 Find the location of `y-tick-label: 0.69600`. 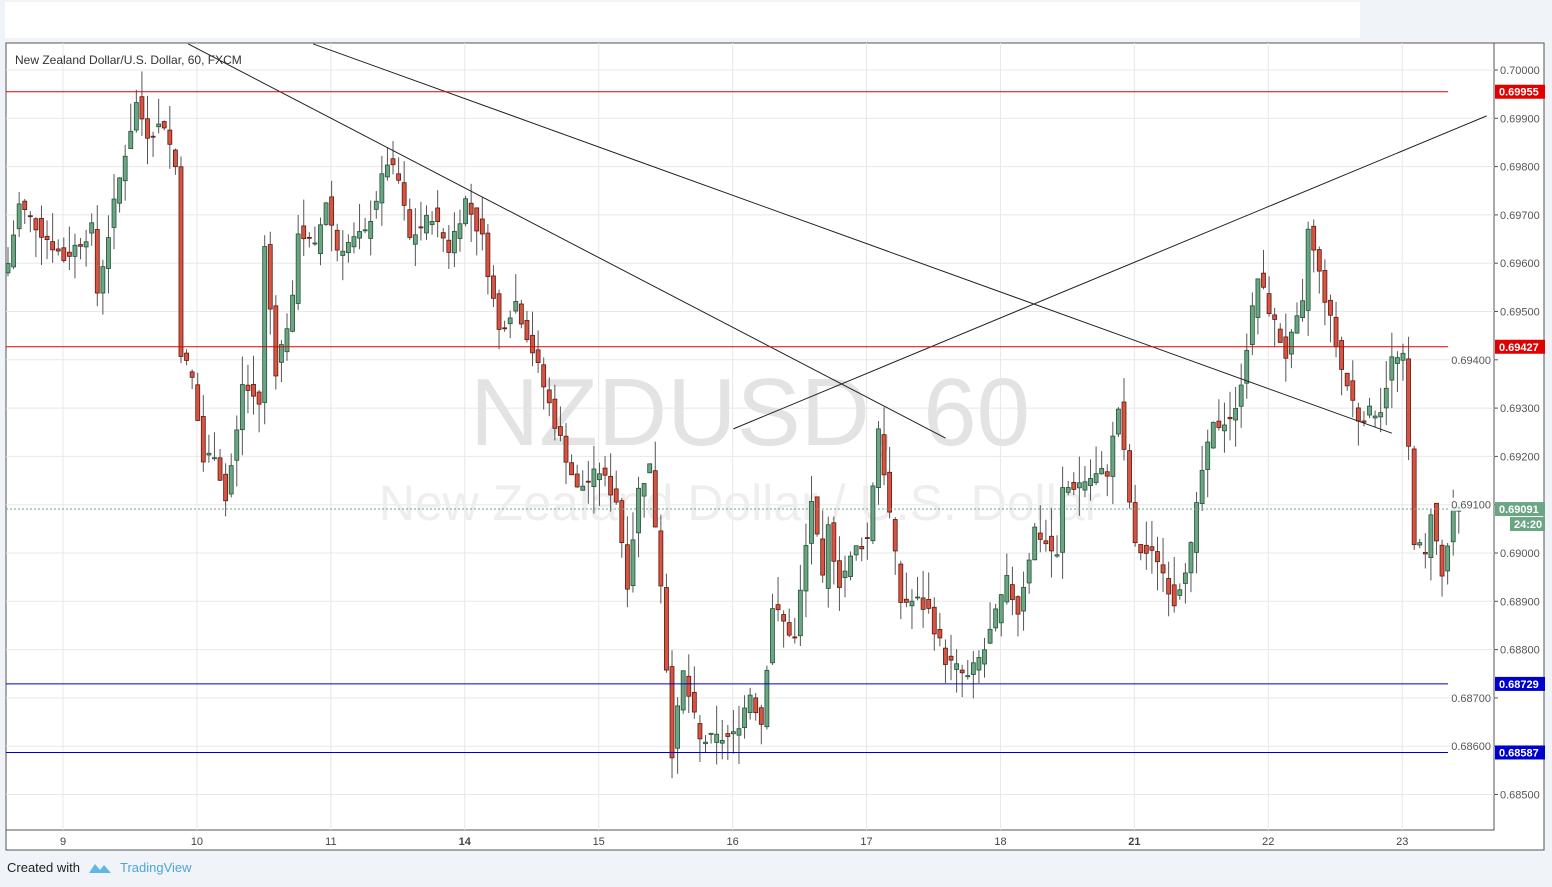

y-tick-label: 0.69600 is located at coordinates (1520, 264).